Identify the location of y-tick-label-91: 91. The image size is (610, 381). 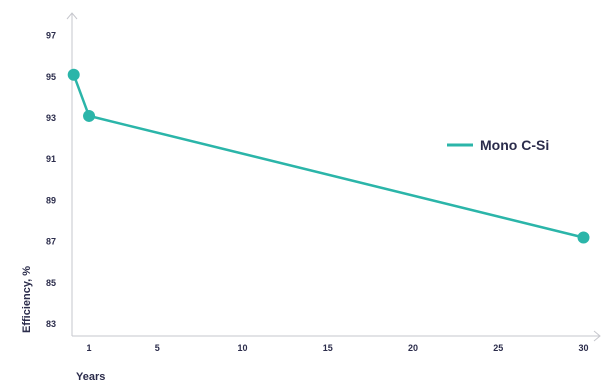
(51, 159).